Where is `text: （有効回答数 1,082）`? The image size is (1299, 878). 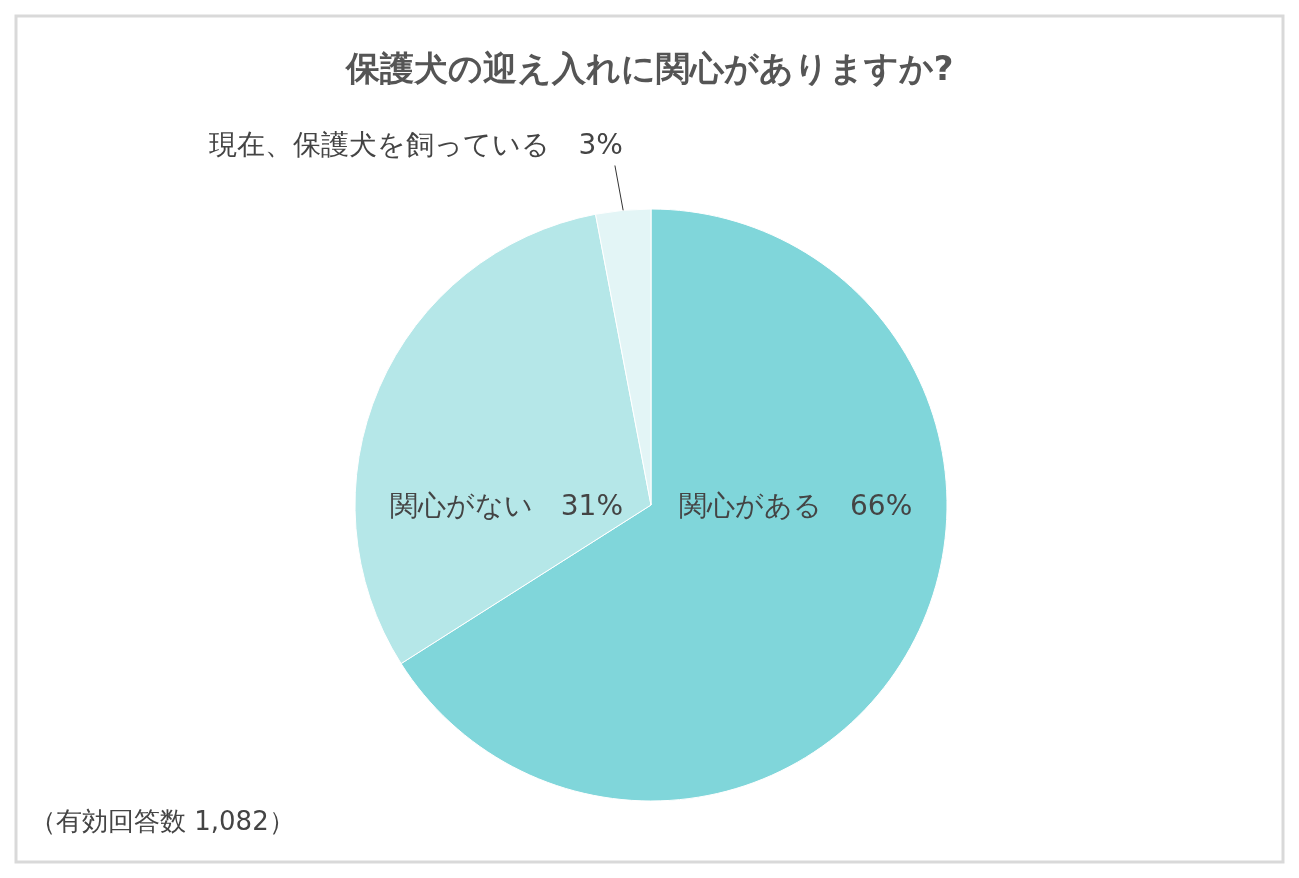 text: （有効回答数 1,082） is located at coordinates (162, 821).